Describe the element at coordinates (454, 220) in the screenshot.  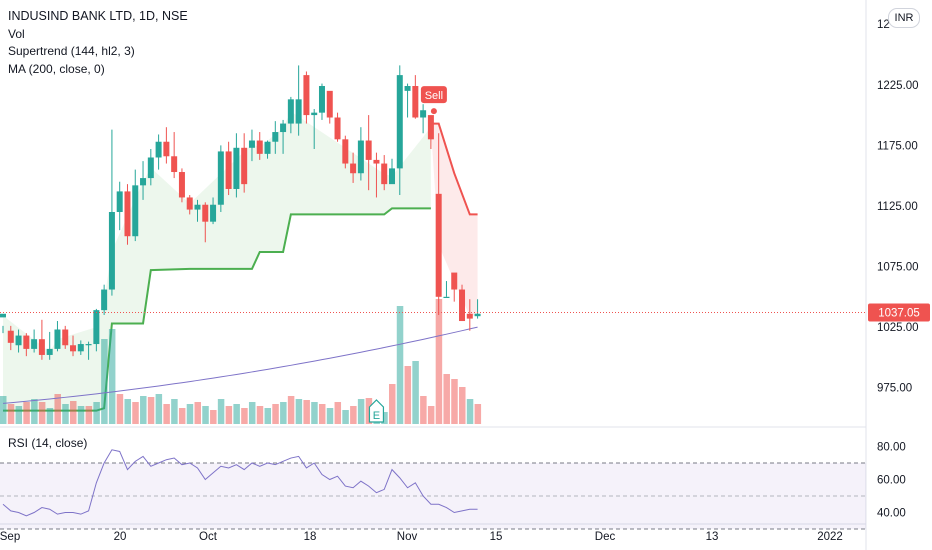
I see `supertrend-fill-down` at that location.